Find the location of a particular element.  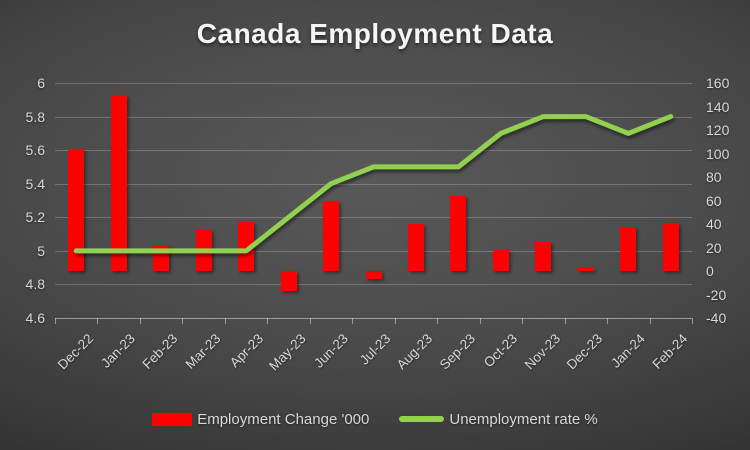

y-axis-left-tick-label: 5 is located at coordinates (41, 250).